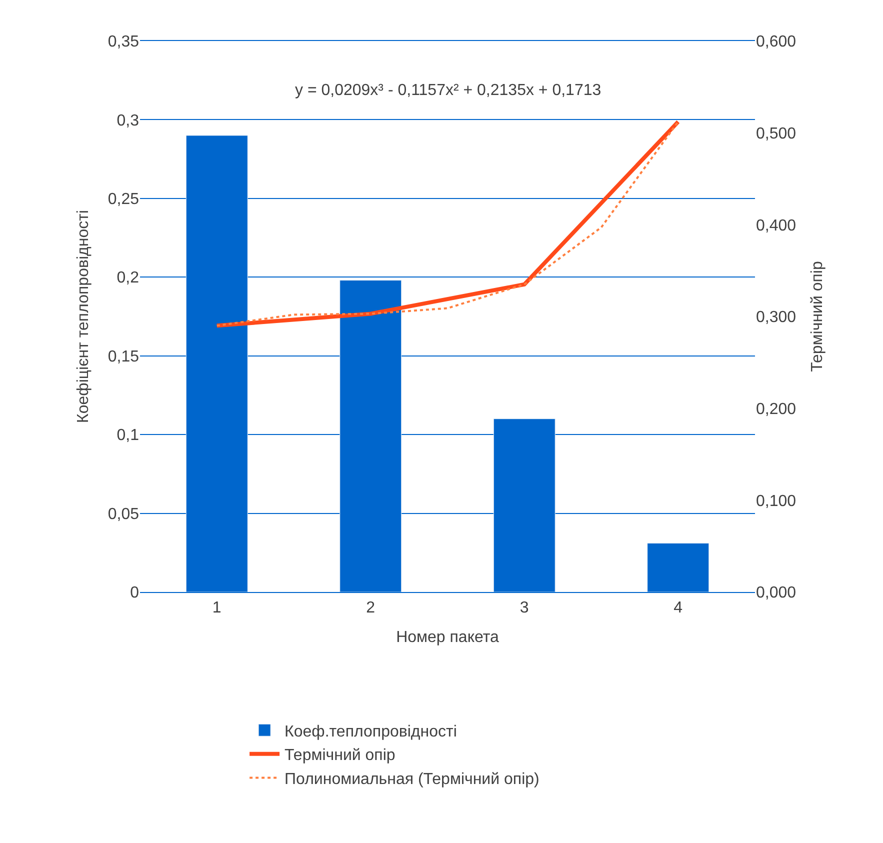 The image size is (883, 843). What do you see at coordinates (124, 357) in the screenshot?
I see `y-tick-label: 0,15` at bounding box center [124, 357].